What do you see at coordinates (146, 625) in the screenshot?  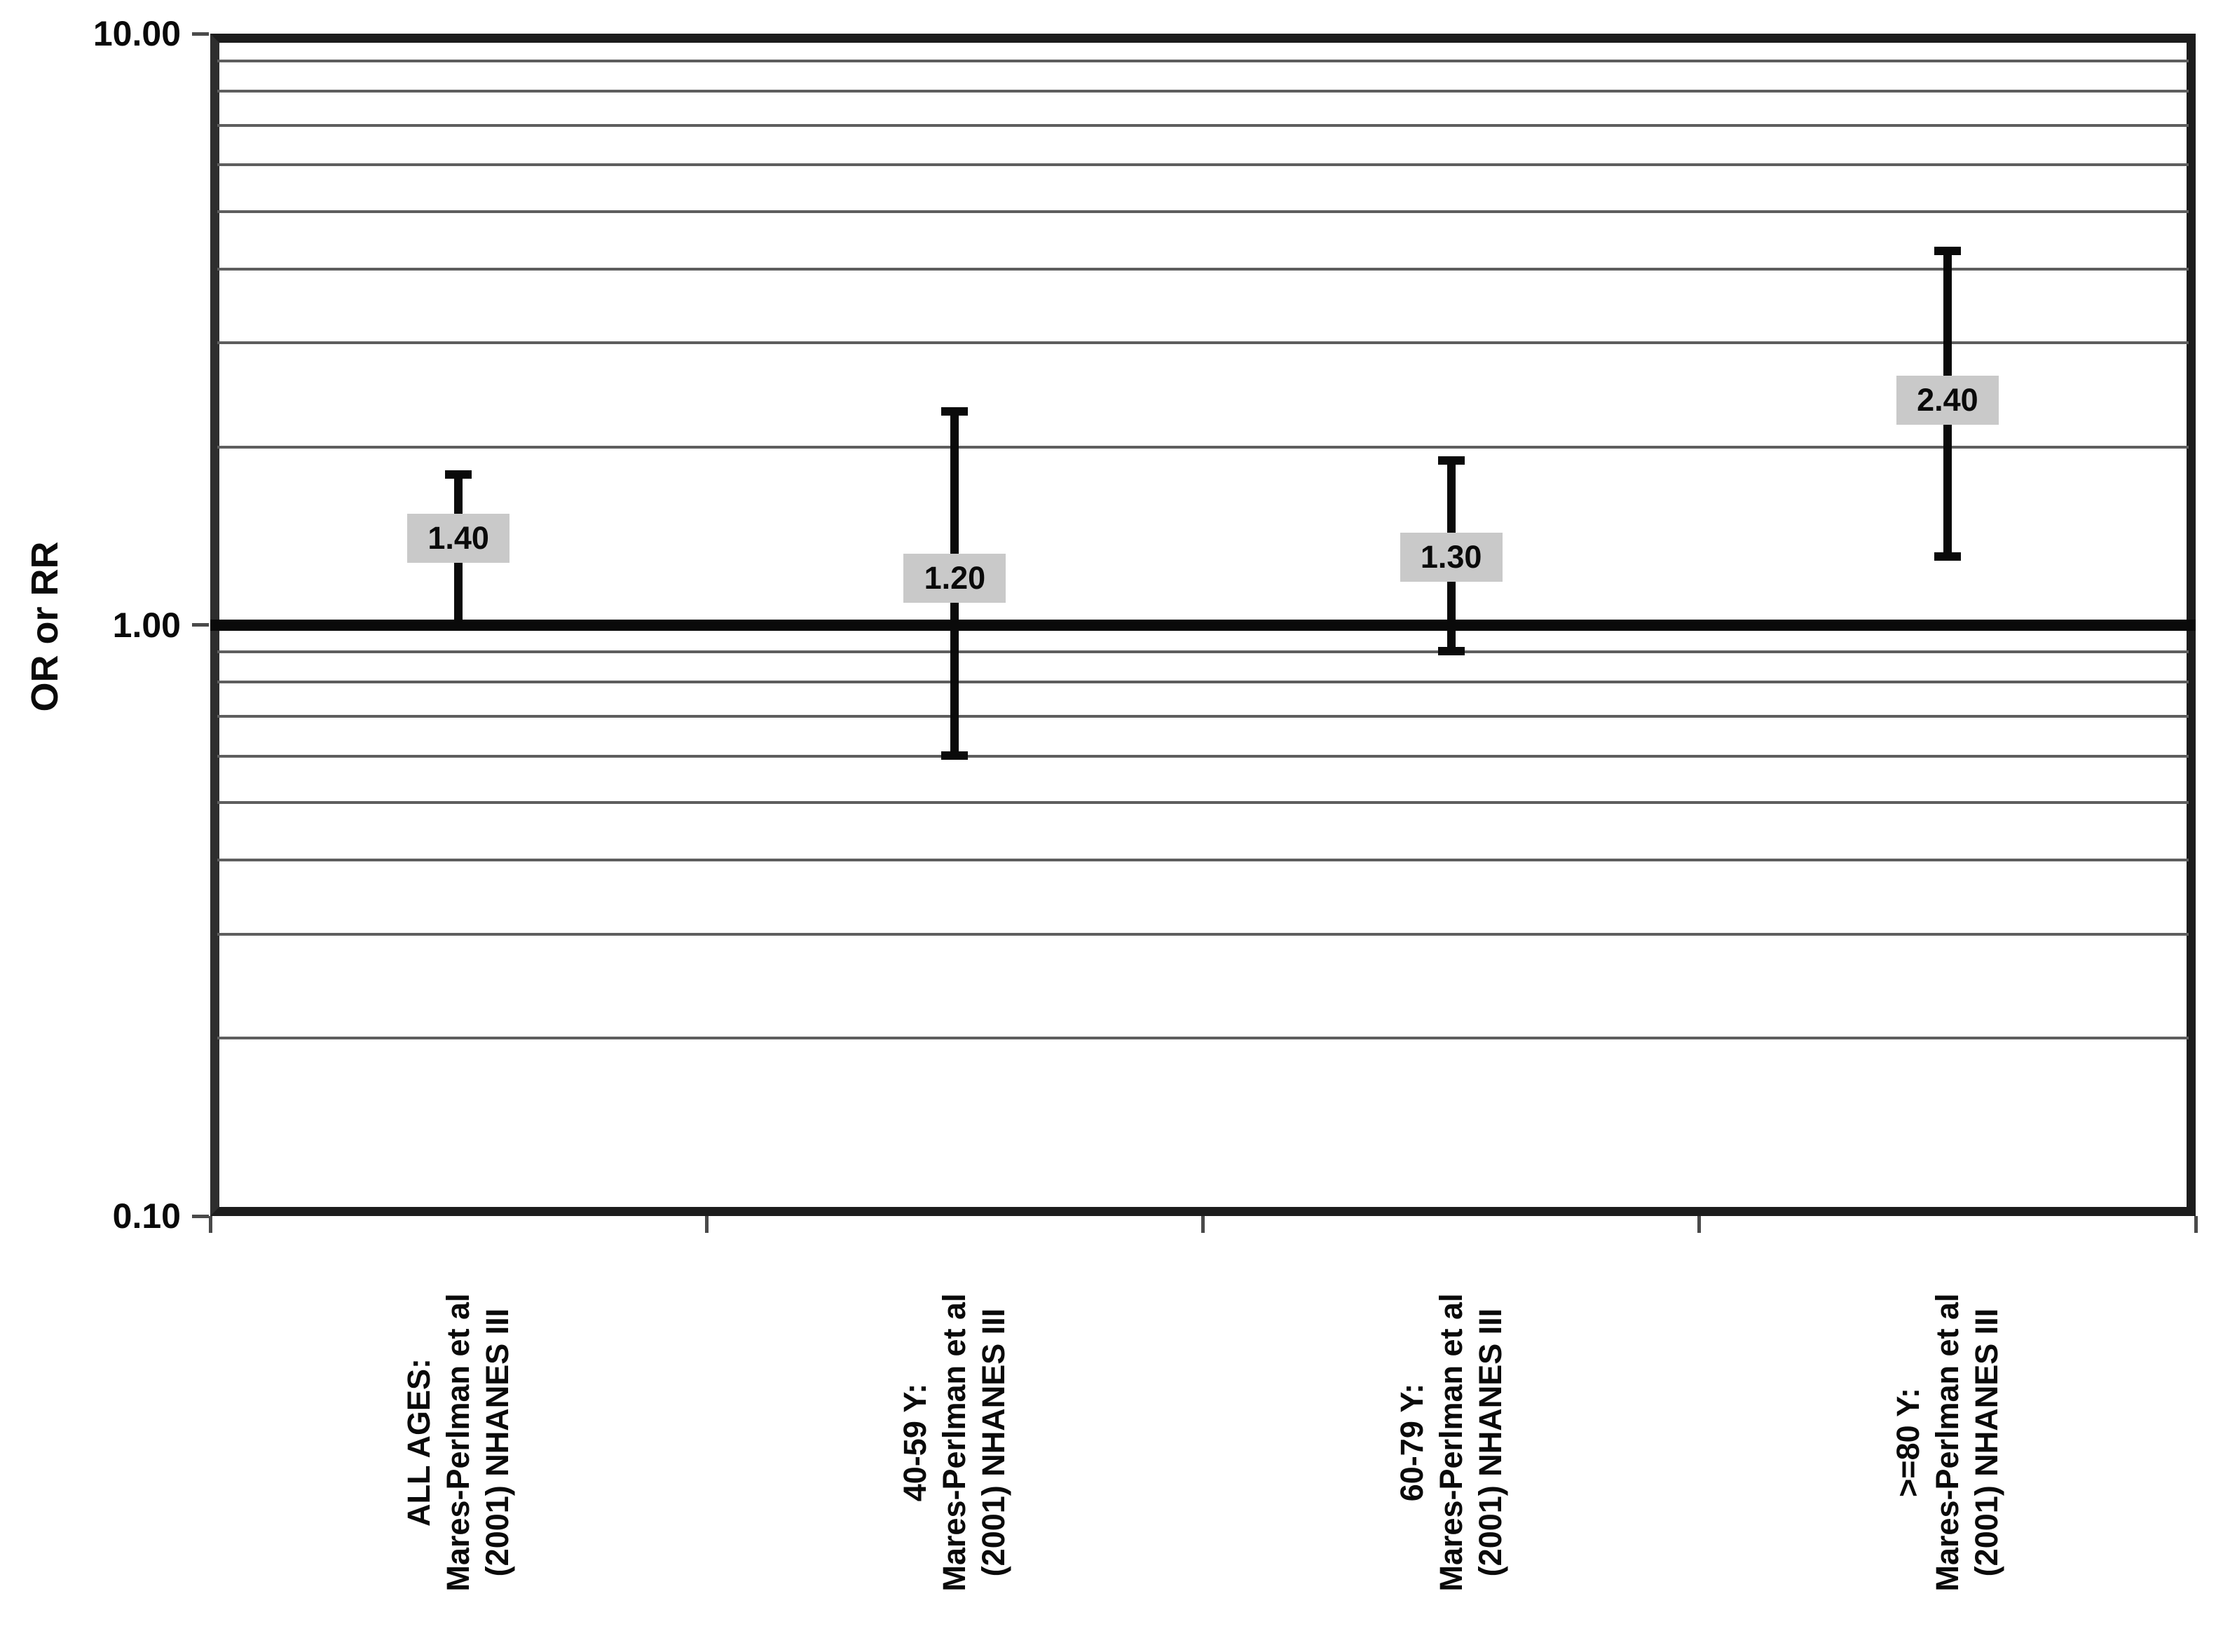 I see `y-tick-label: 1.00` at bounding box center [146, 625].